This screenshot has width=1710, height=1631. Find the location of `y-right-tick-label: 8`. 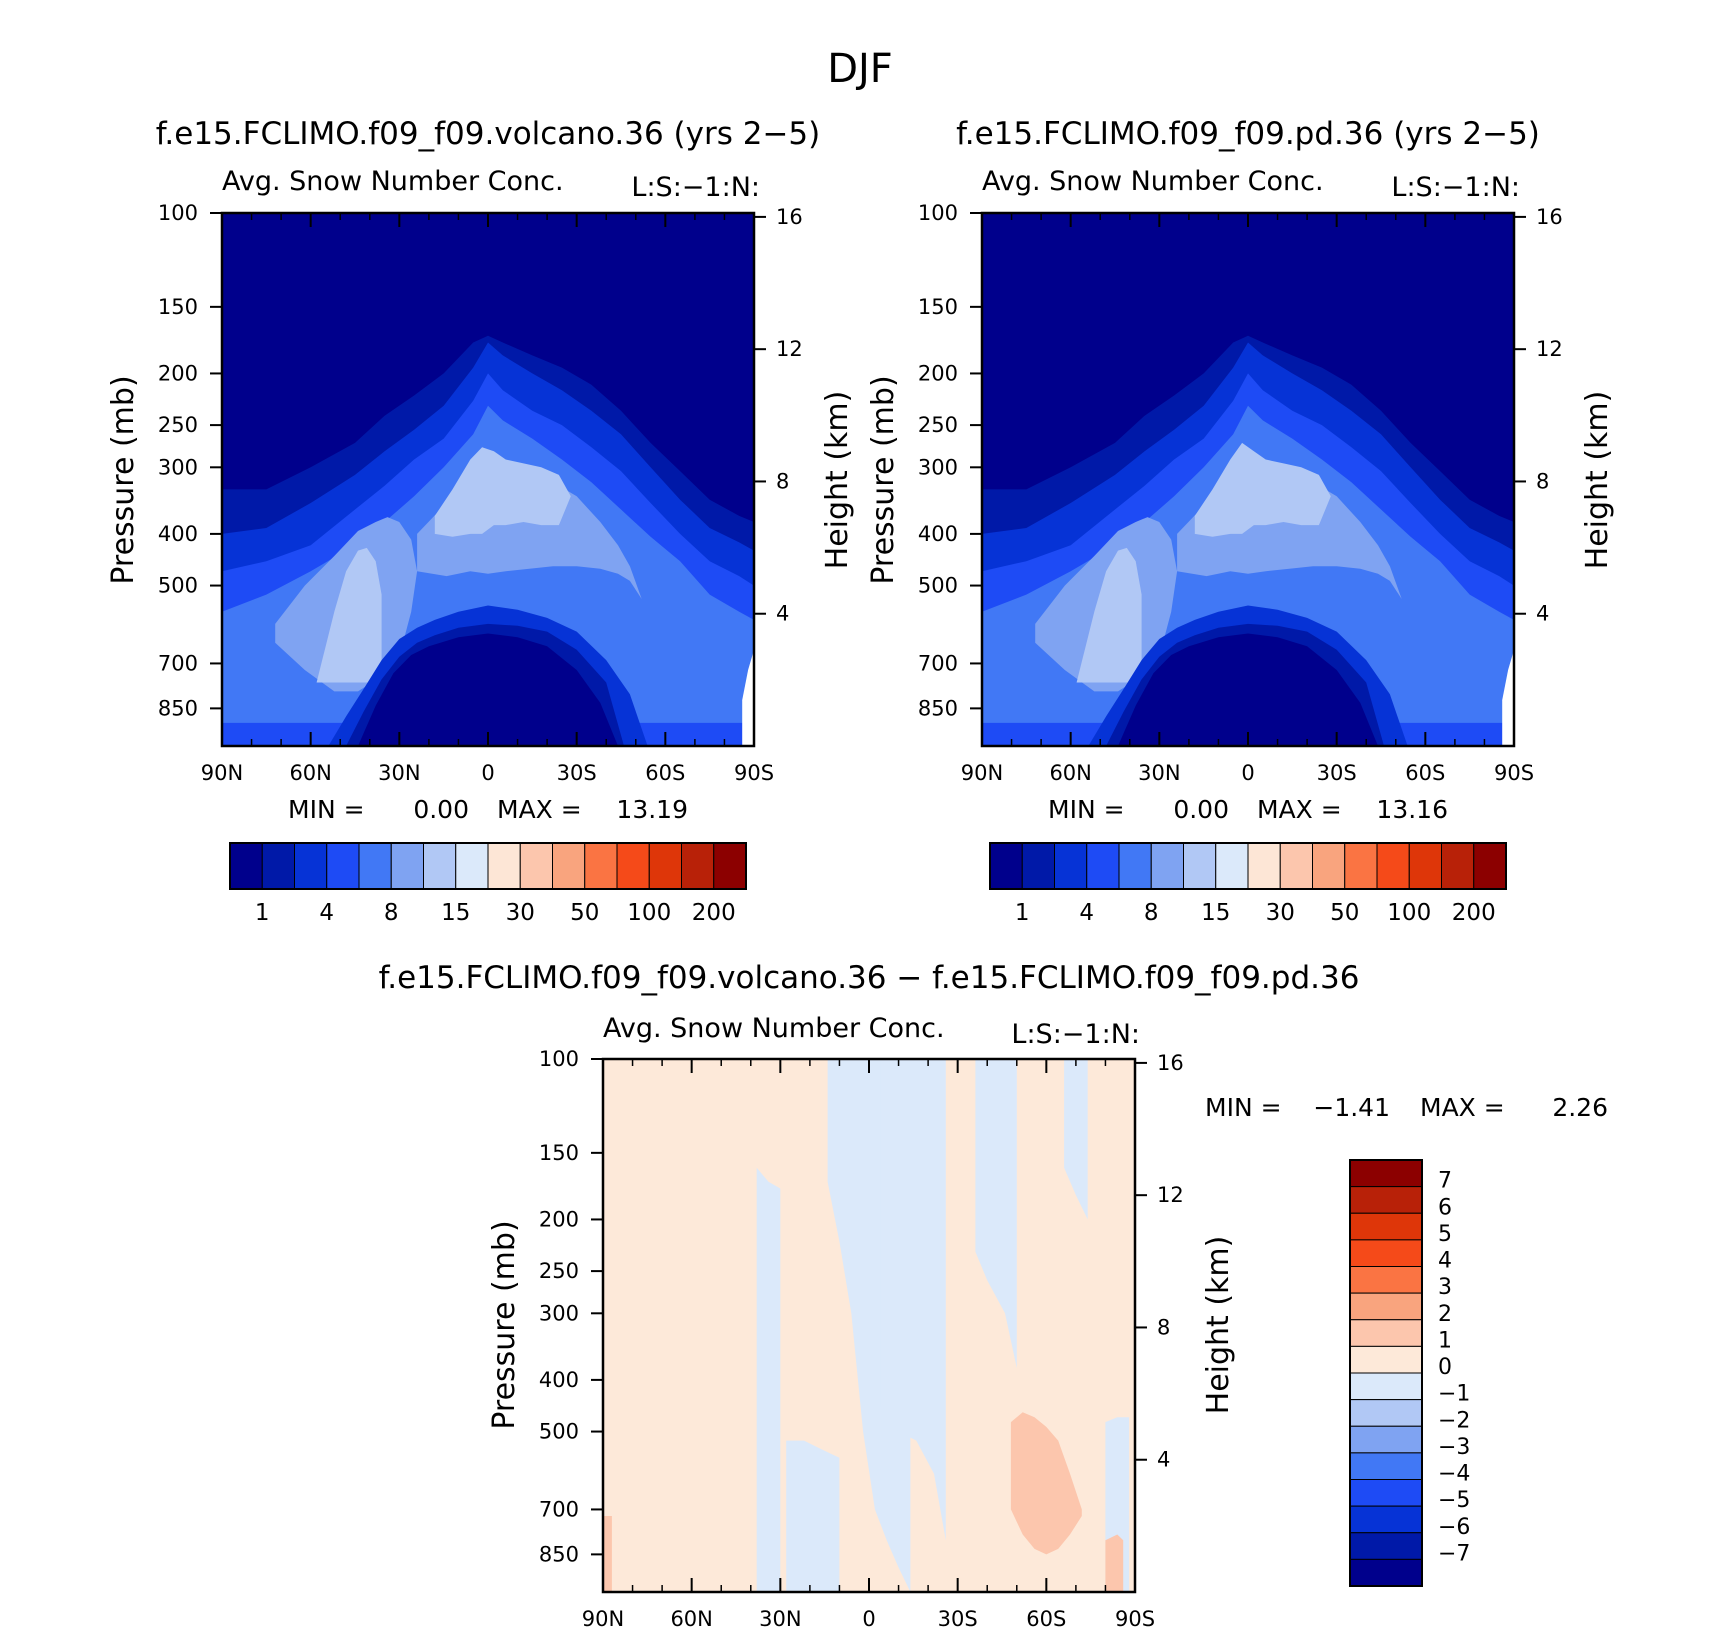

y-right-tick-label: 8 is located at coordinates (1542, 481).